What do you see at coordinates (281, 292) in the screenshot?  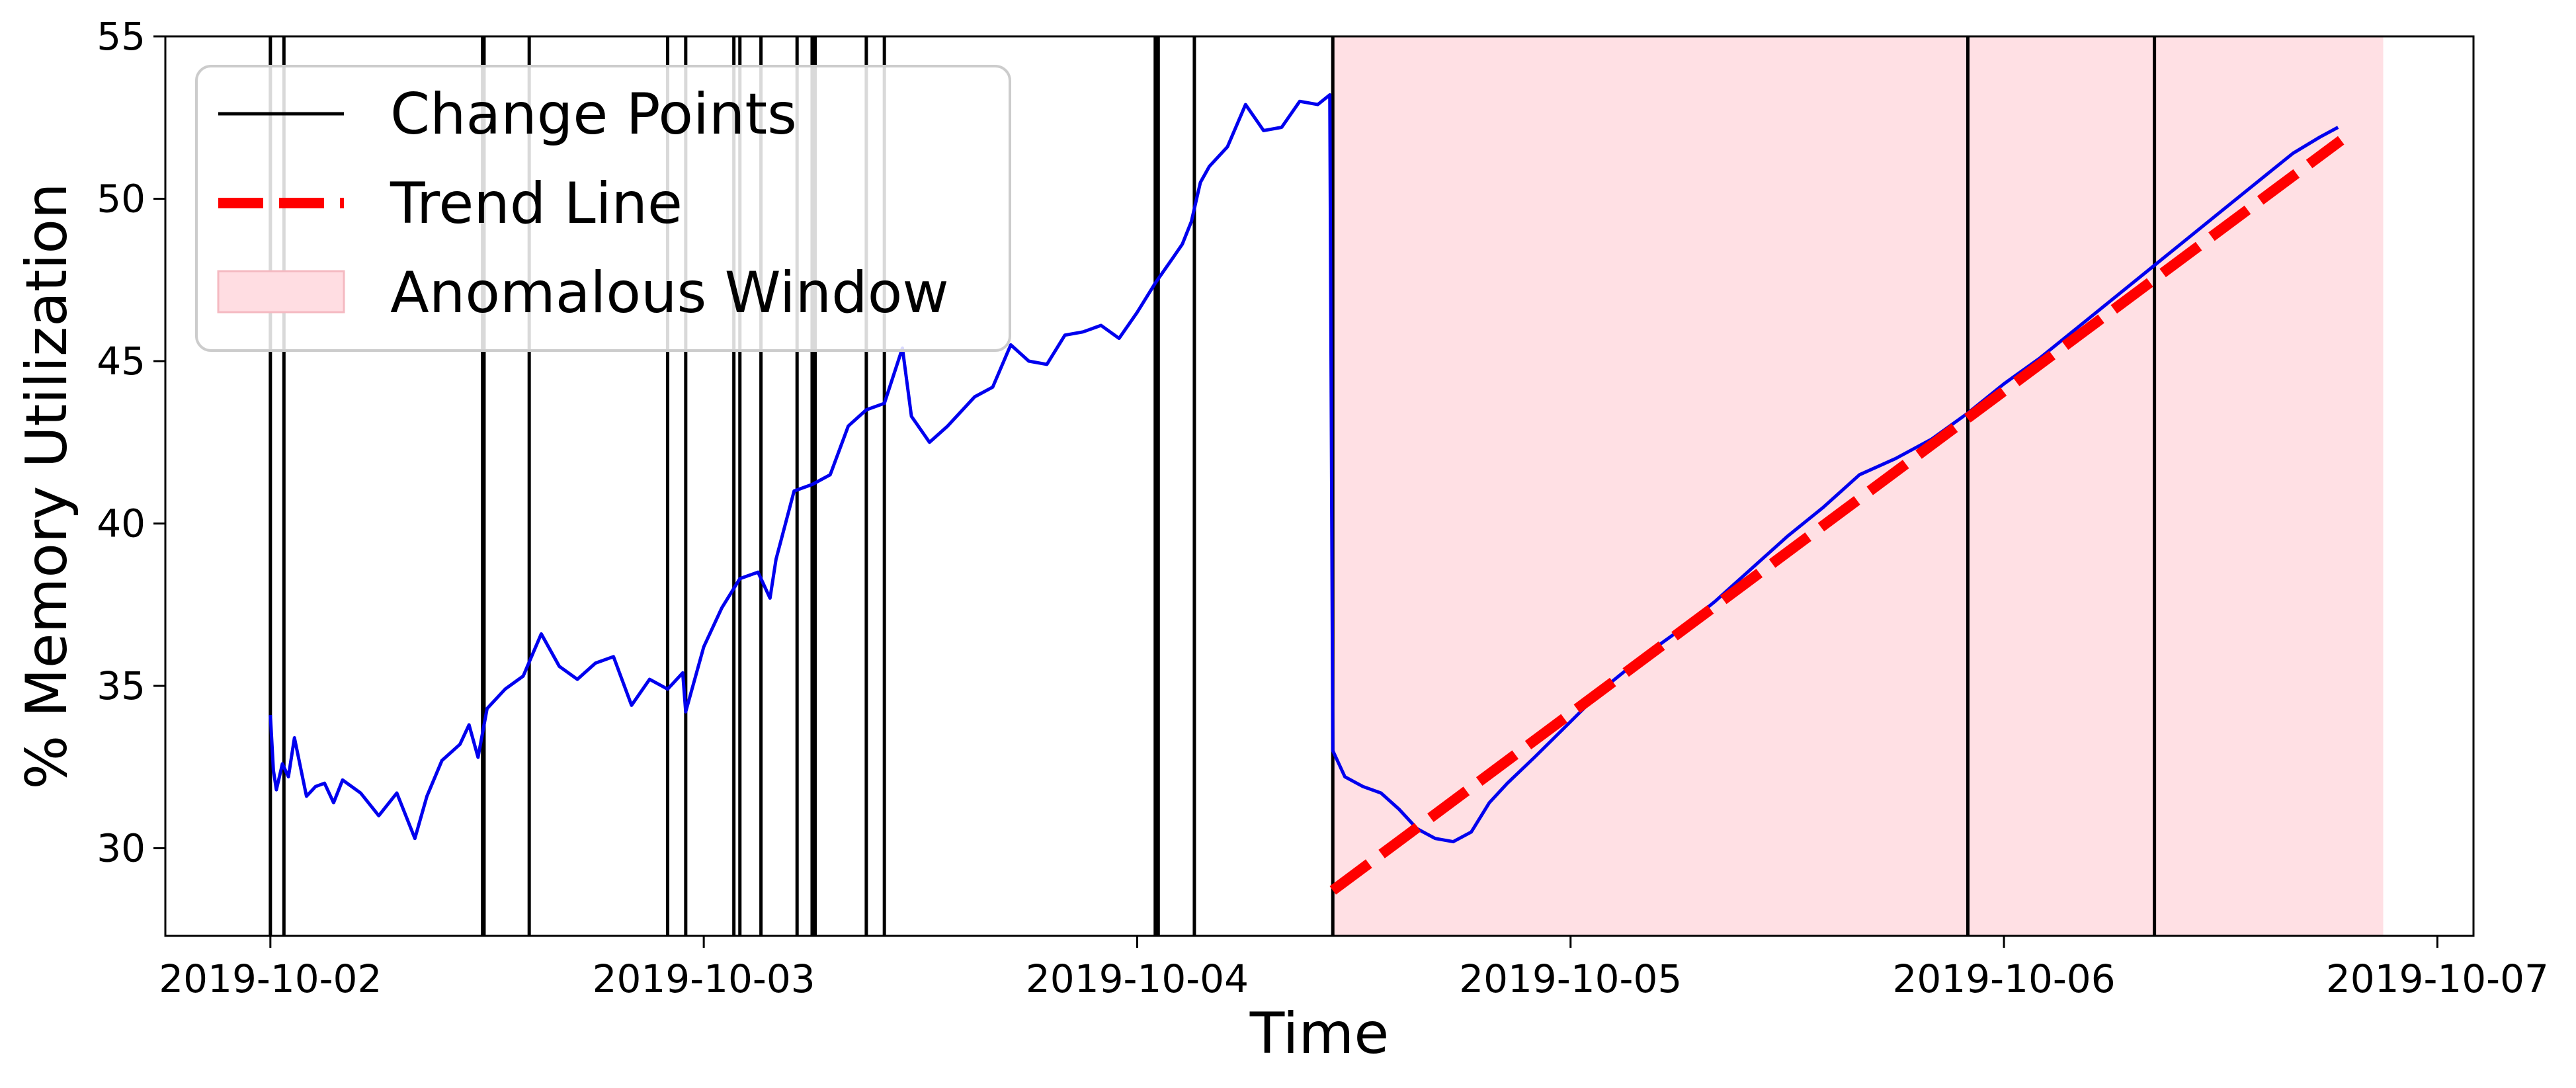 I see `legend-anomalous-window-swatch` at bounding box center [281, 292].